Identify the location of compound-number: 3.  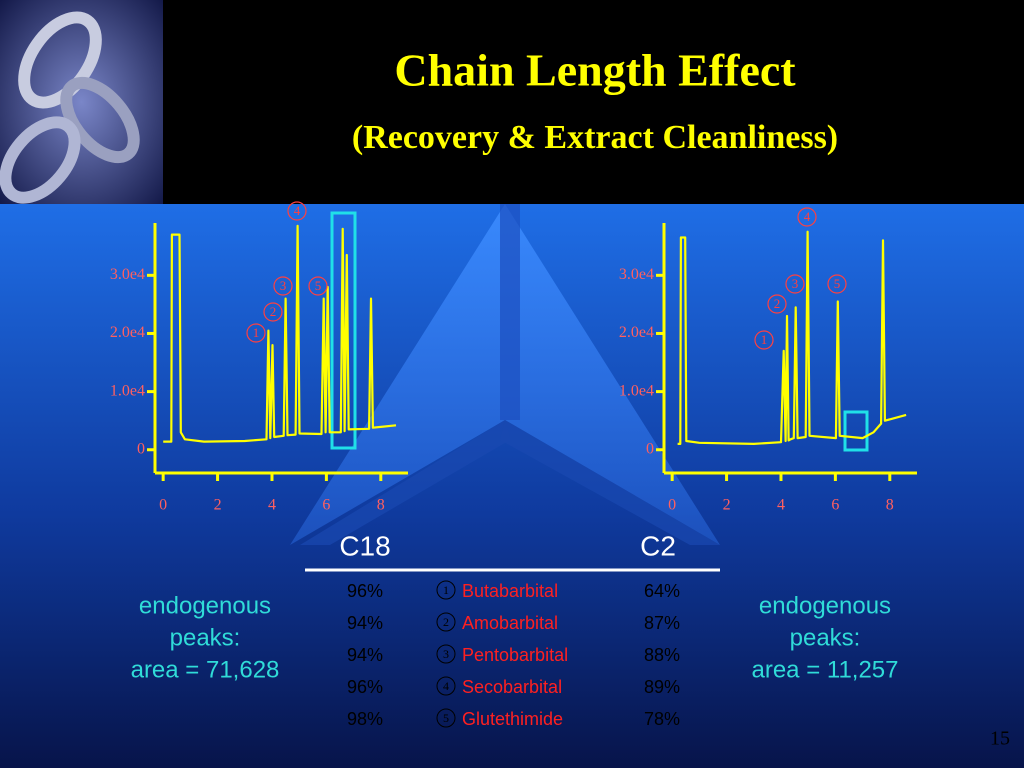
(446, 654).